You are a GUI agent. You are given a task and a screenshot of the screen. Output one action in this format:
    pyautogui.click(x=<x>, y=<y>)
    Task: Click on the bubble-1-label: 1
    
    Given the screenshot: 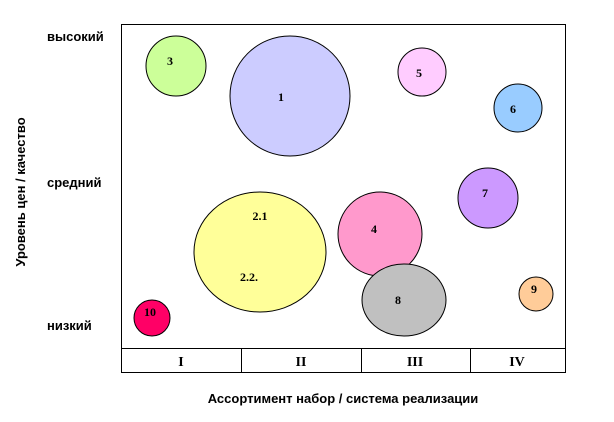 What is the action you would take?
    pyautogui.click(x=281, y=97)
    